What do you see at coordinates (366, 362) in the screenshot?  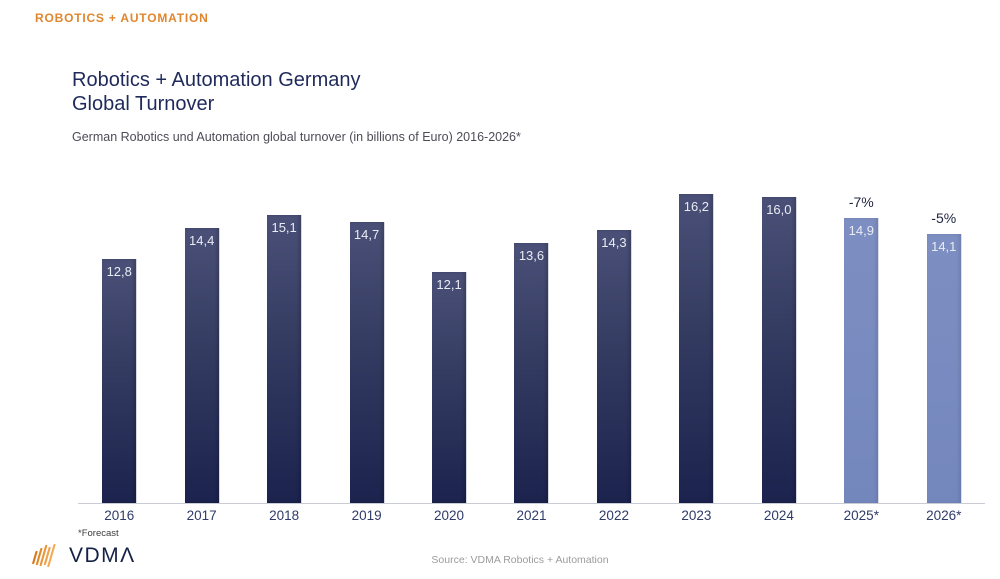 I see `bar-2019: 14,7` at bounding box center [366, 362].